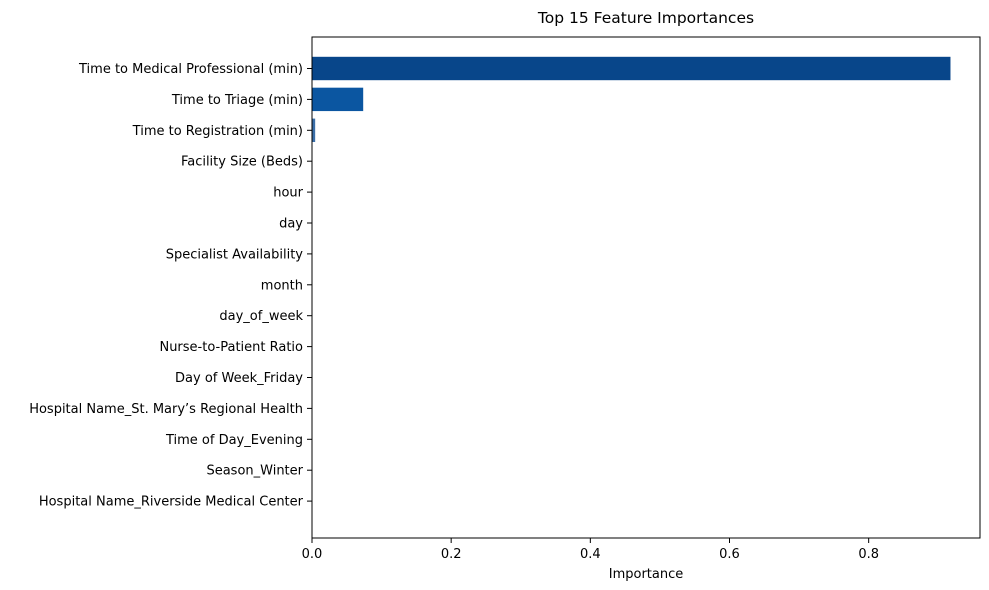 The height and width of the screenshot is (590, 989). What do you see at coordinates (239, 378) in the screenshot?
I see `y-tick-label: Day of Week_Friday` at bounding box center [239, 378].